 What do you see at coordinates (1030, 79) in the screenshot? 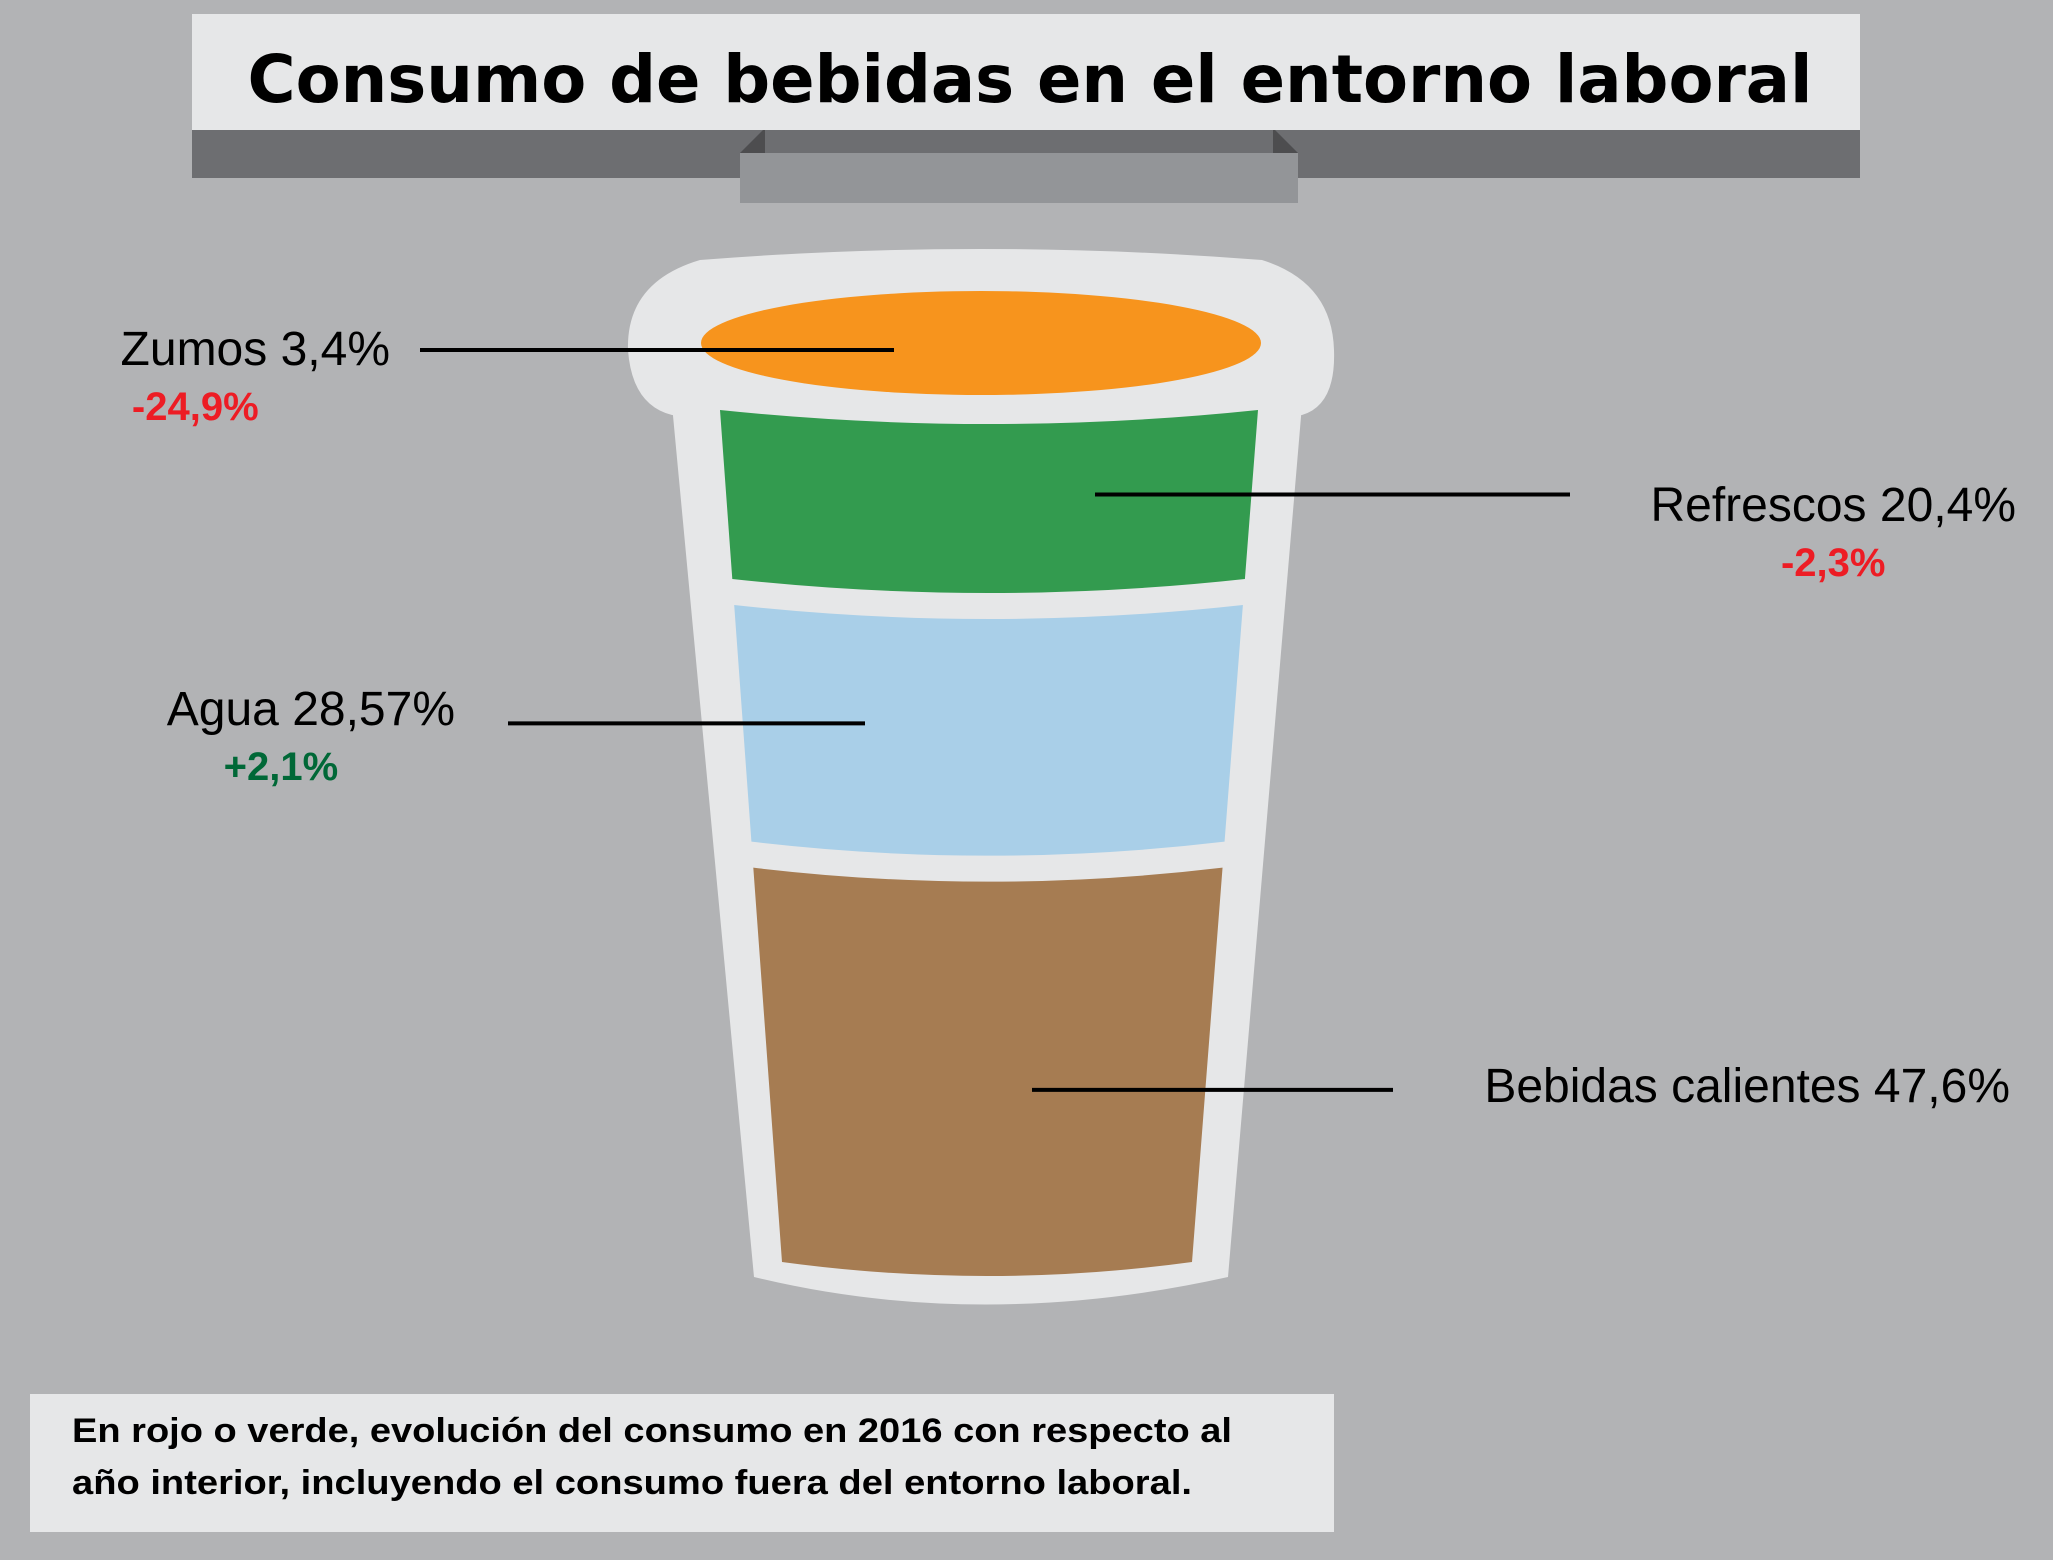
I see `chart-title: Consumo de bebidas en el entorno laboral` at bounding box center [1030, 79].